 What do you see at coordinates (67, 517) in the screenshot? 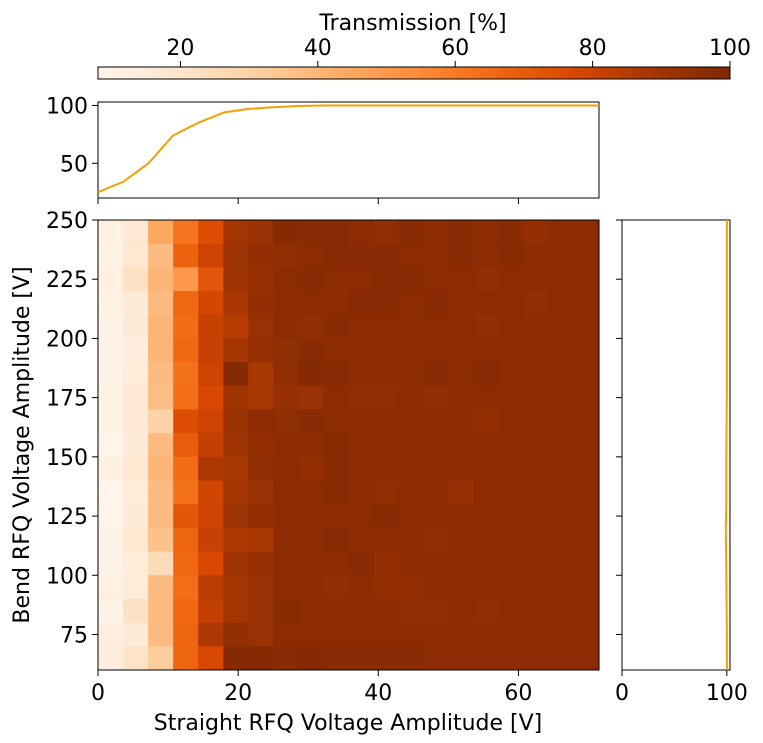
I see `y-tick-label: 125` at bounding box center [67, 517].